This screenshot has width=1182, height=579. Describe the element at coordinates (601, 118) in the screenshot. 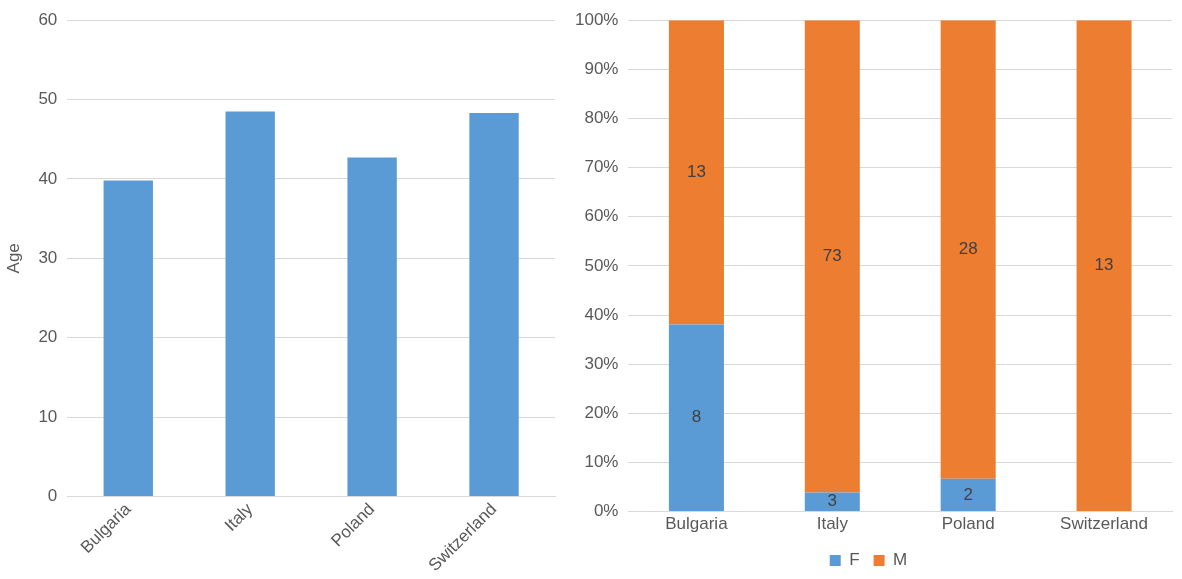

I see `y-tick-label: 80%` at that location.